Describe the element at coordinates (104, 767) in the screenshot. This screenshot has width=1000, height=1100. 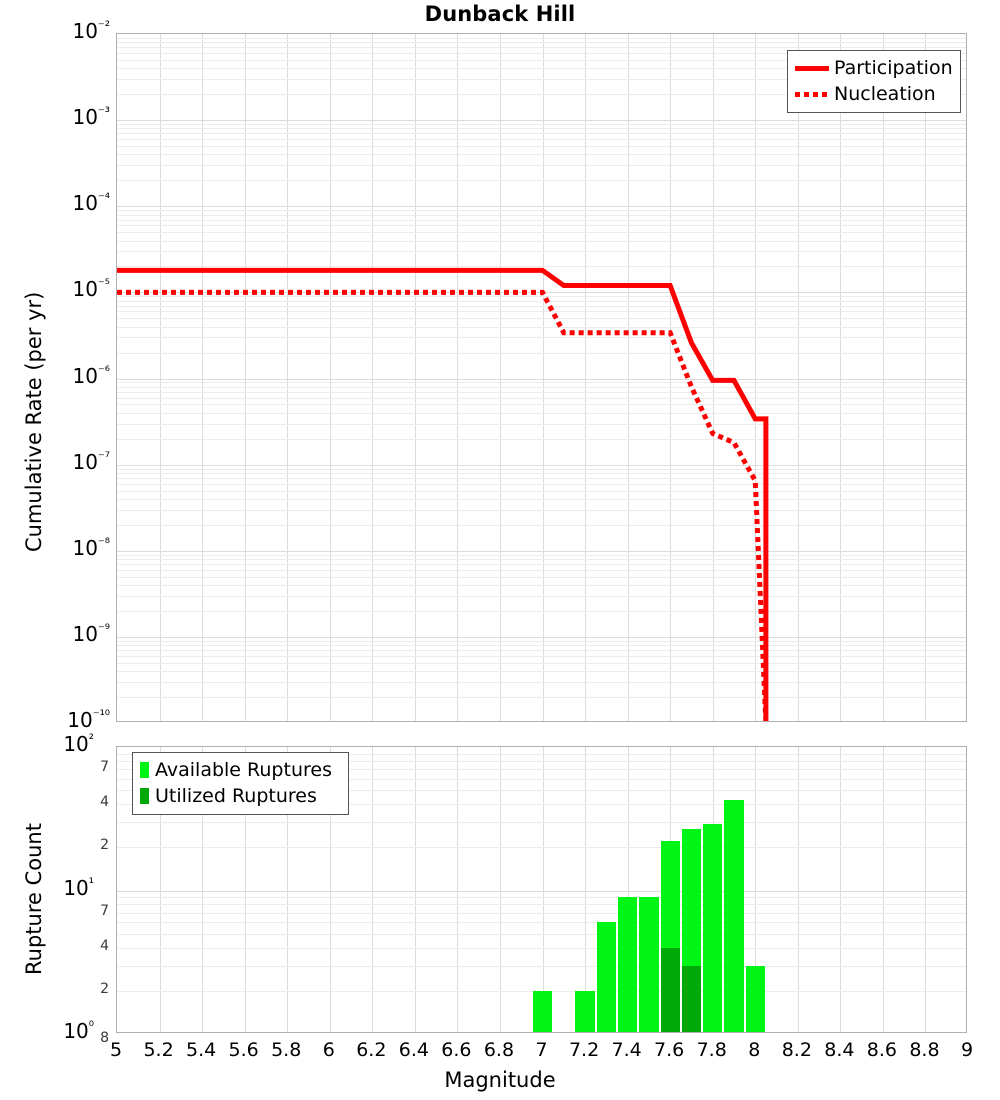
I see `bottom-ytick-minor-70: 7` at that location.